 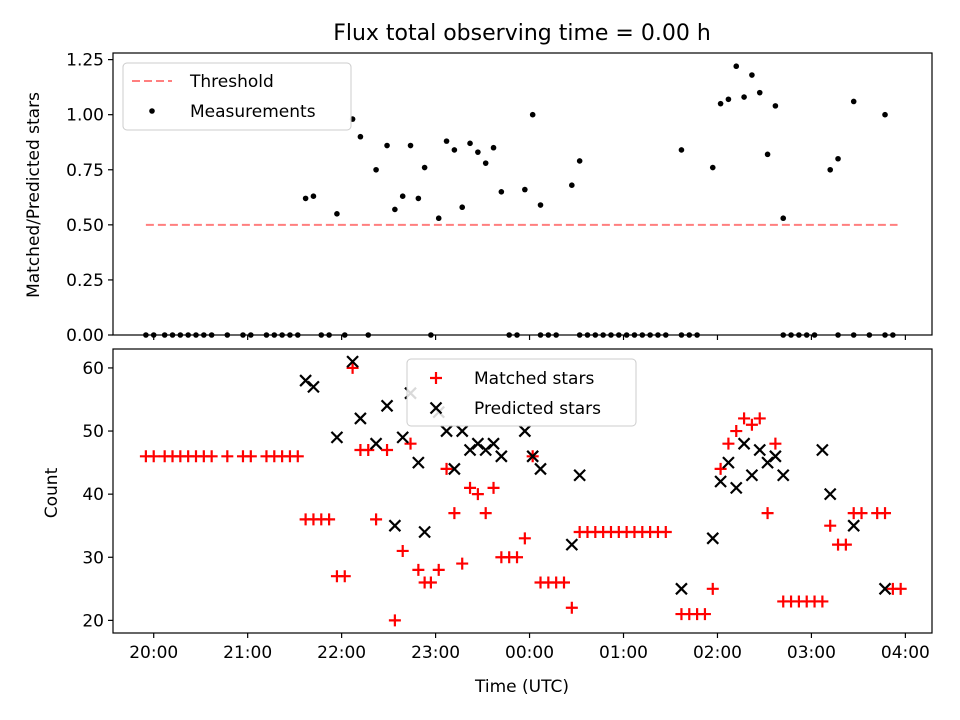 I want to click on x-tick-label: 22:00, so click(x=341, y=653).